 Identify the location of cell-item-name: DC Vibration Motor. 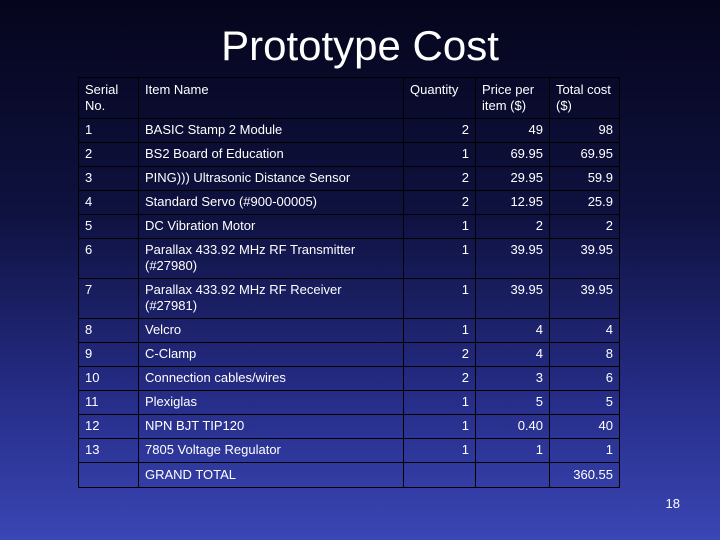
(271, 226).